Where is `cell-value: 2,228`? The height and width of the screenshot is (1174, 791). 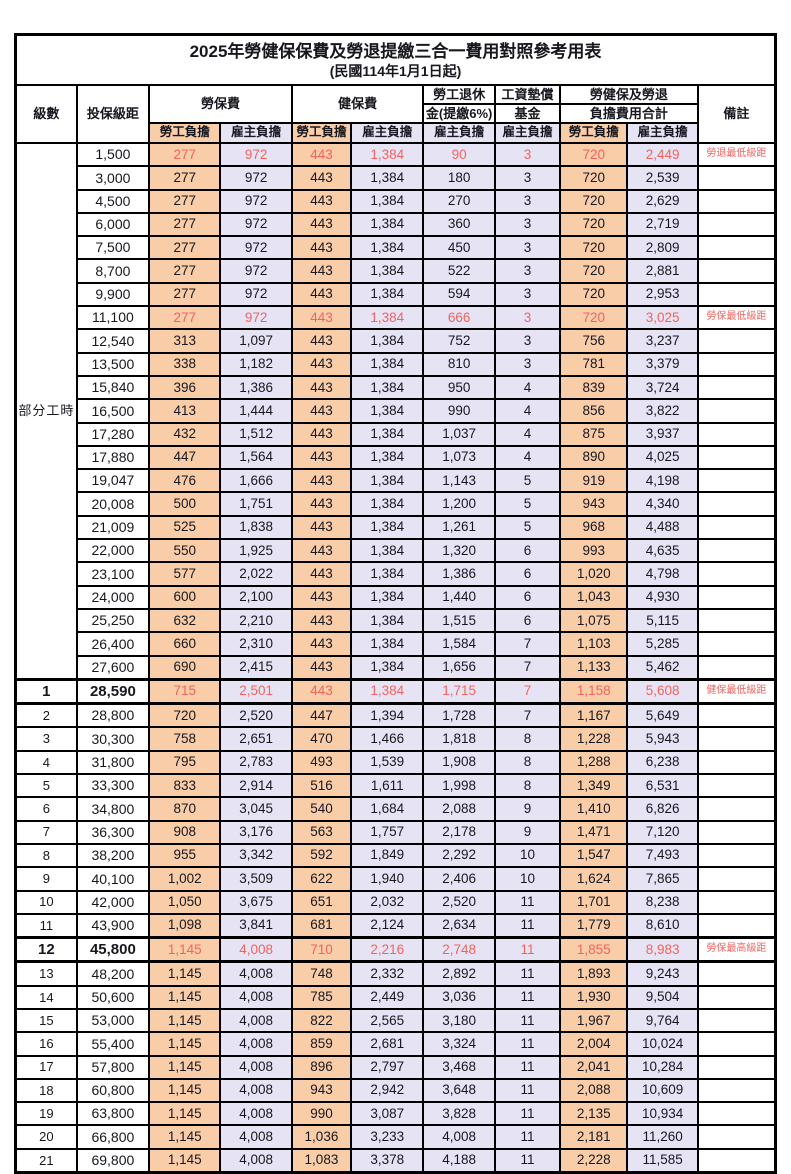
cell-value: 2,228 is located at coordinates (594, 1160).